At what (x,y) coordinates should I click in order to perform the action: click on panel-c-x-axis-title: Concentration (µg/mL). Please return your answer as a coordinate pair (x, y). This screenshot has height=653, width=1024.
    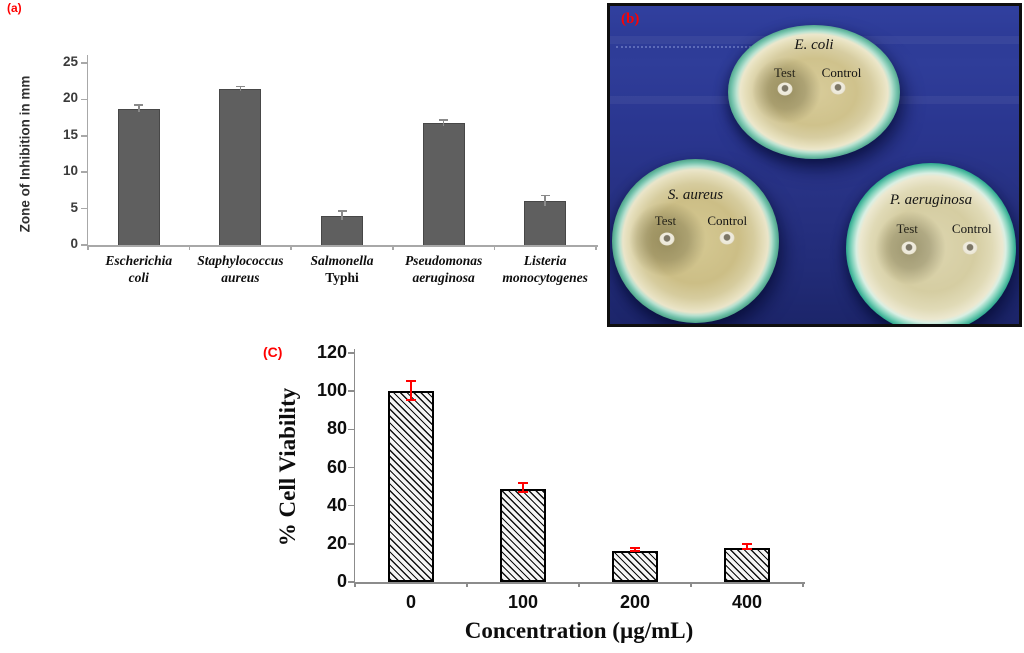
    Looking at the image, I should click on (579, 630).